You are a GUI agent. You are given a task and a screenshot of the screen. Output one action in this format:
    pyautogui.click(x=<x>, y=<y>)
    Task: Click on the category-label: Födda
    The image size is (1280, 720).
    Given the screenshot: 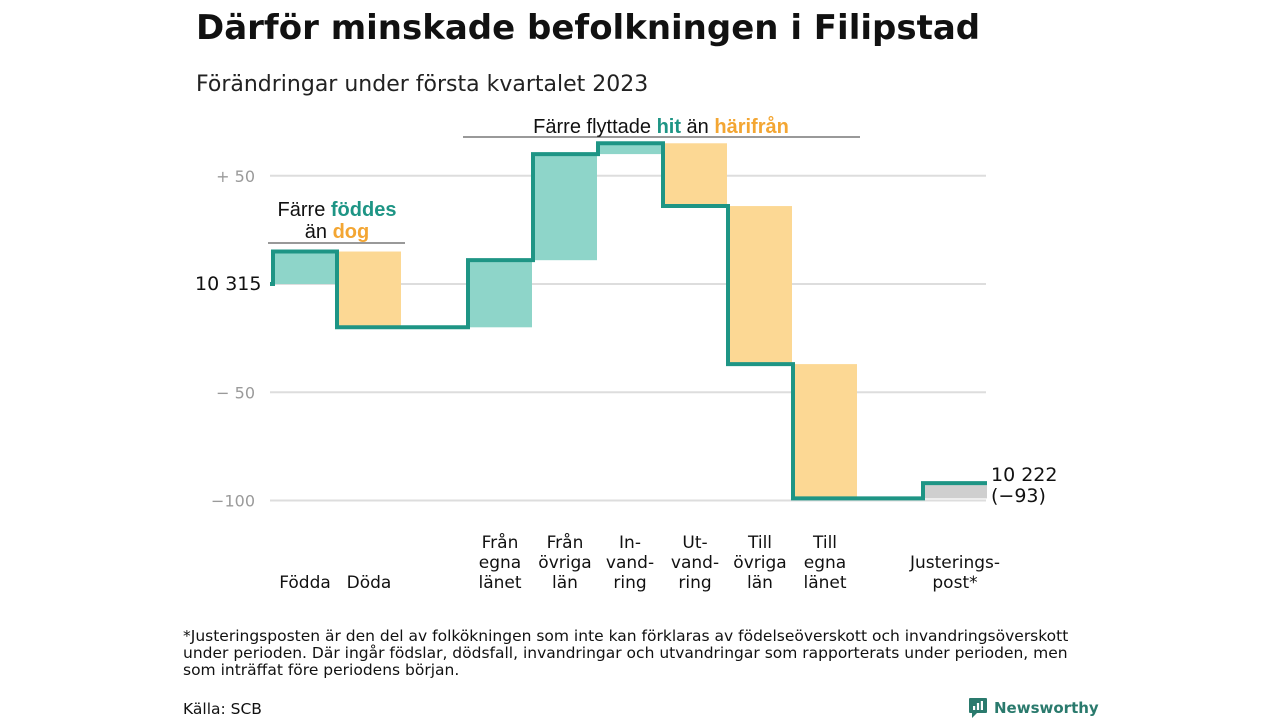 What is the action you would take?
    pyautogui.click(x=305, y=583)
    